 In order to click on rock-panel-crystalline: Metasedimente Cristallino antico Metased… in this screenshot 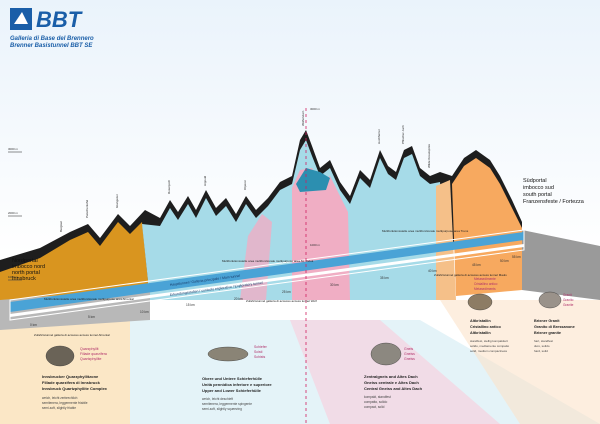, I will do `click(488, 315)`.